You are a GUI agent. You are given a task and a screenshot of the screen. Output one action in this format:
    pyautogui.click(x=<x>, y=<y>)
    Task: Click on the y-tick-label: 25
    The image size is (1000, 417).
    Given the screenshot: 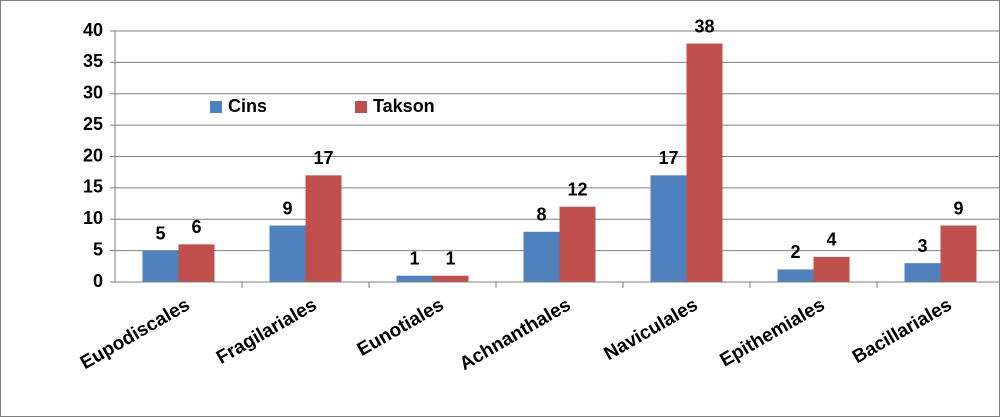 What is the action you would take?
    pyautogui.click(x=93, y=124)
    